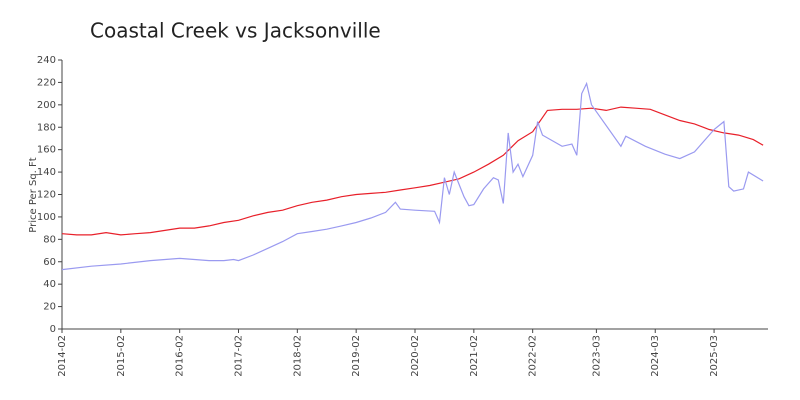 The width and height of the screenshot is (800, 400). I want to click on chart-title: Coastal Creek vs Jacksonville, so click(235, 31).